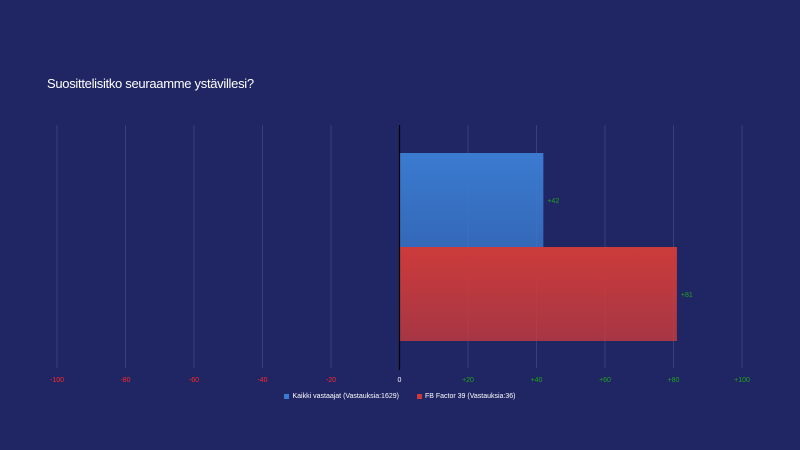 This screenshot has height=450, width=800. What do you see at coordinates (287, 396) in the screenshot?
I see `legend-swatch-all` at bounding box center [287, 396].